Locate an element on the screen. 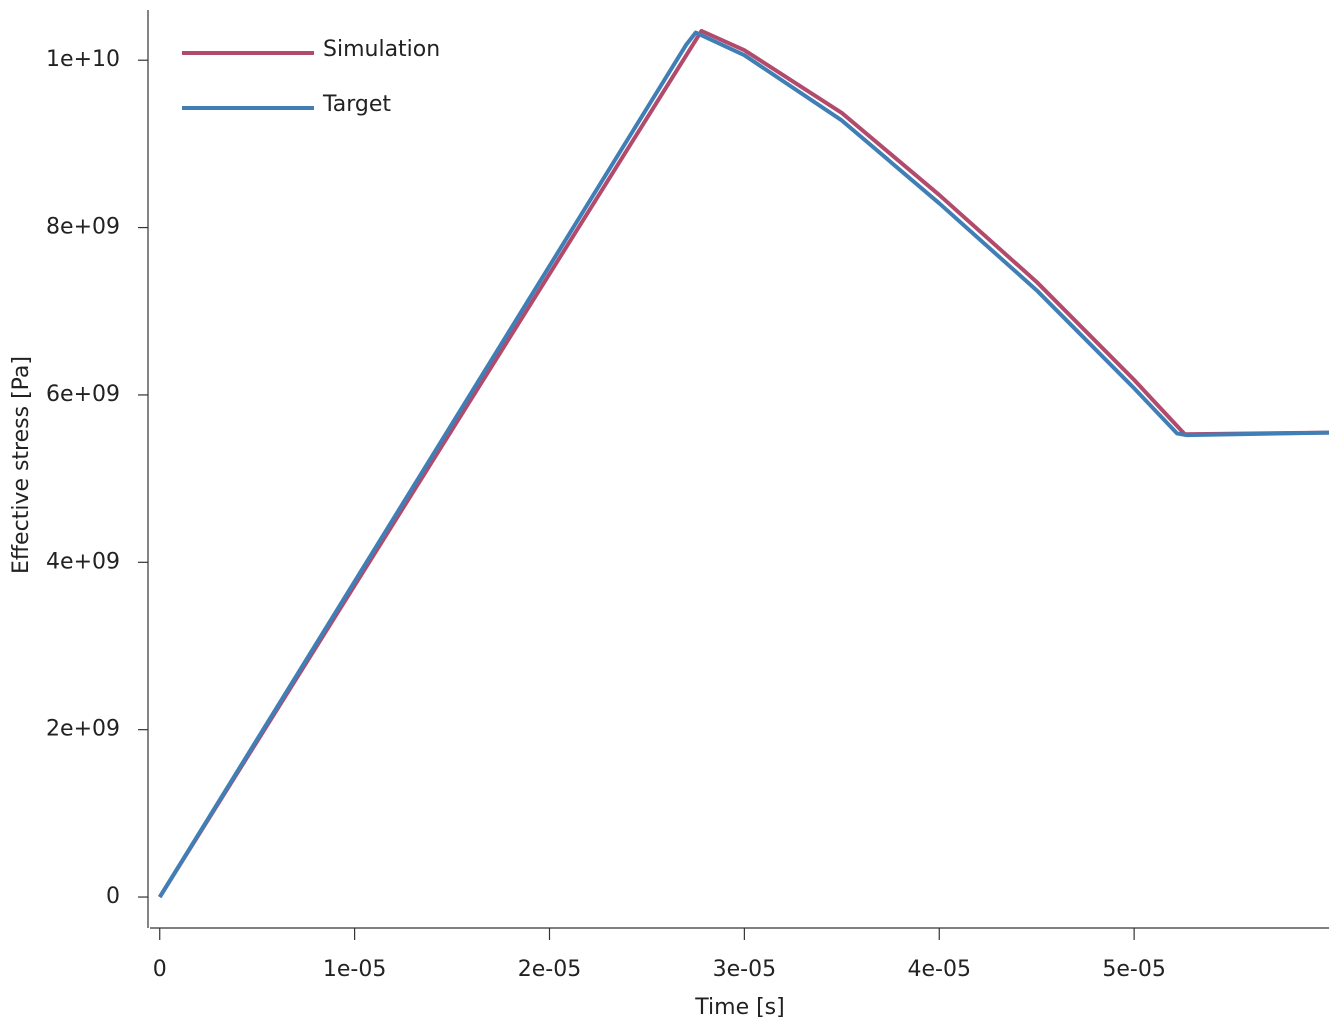 This screenshot has width=1339, height=1028. x-tick-label: 0 is located at coordinates (160, 969).